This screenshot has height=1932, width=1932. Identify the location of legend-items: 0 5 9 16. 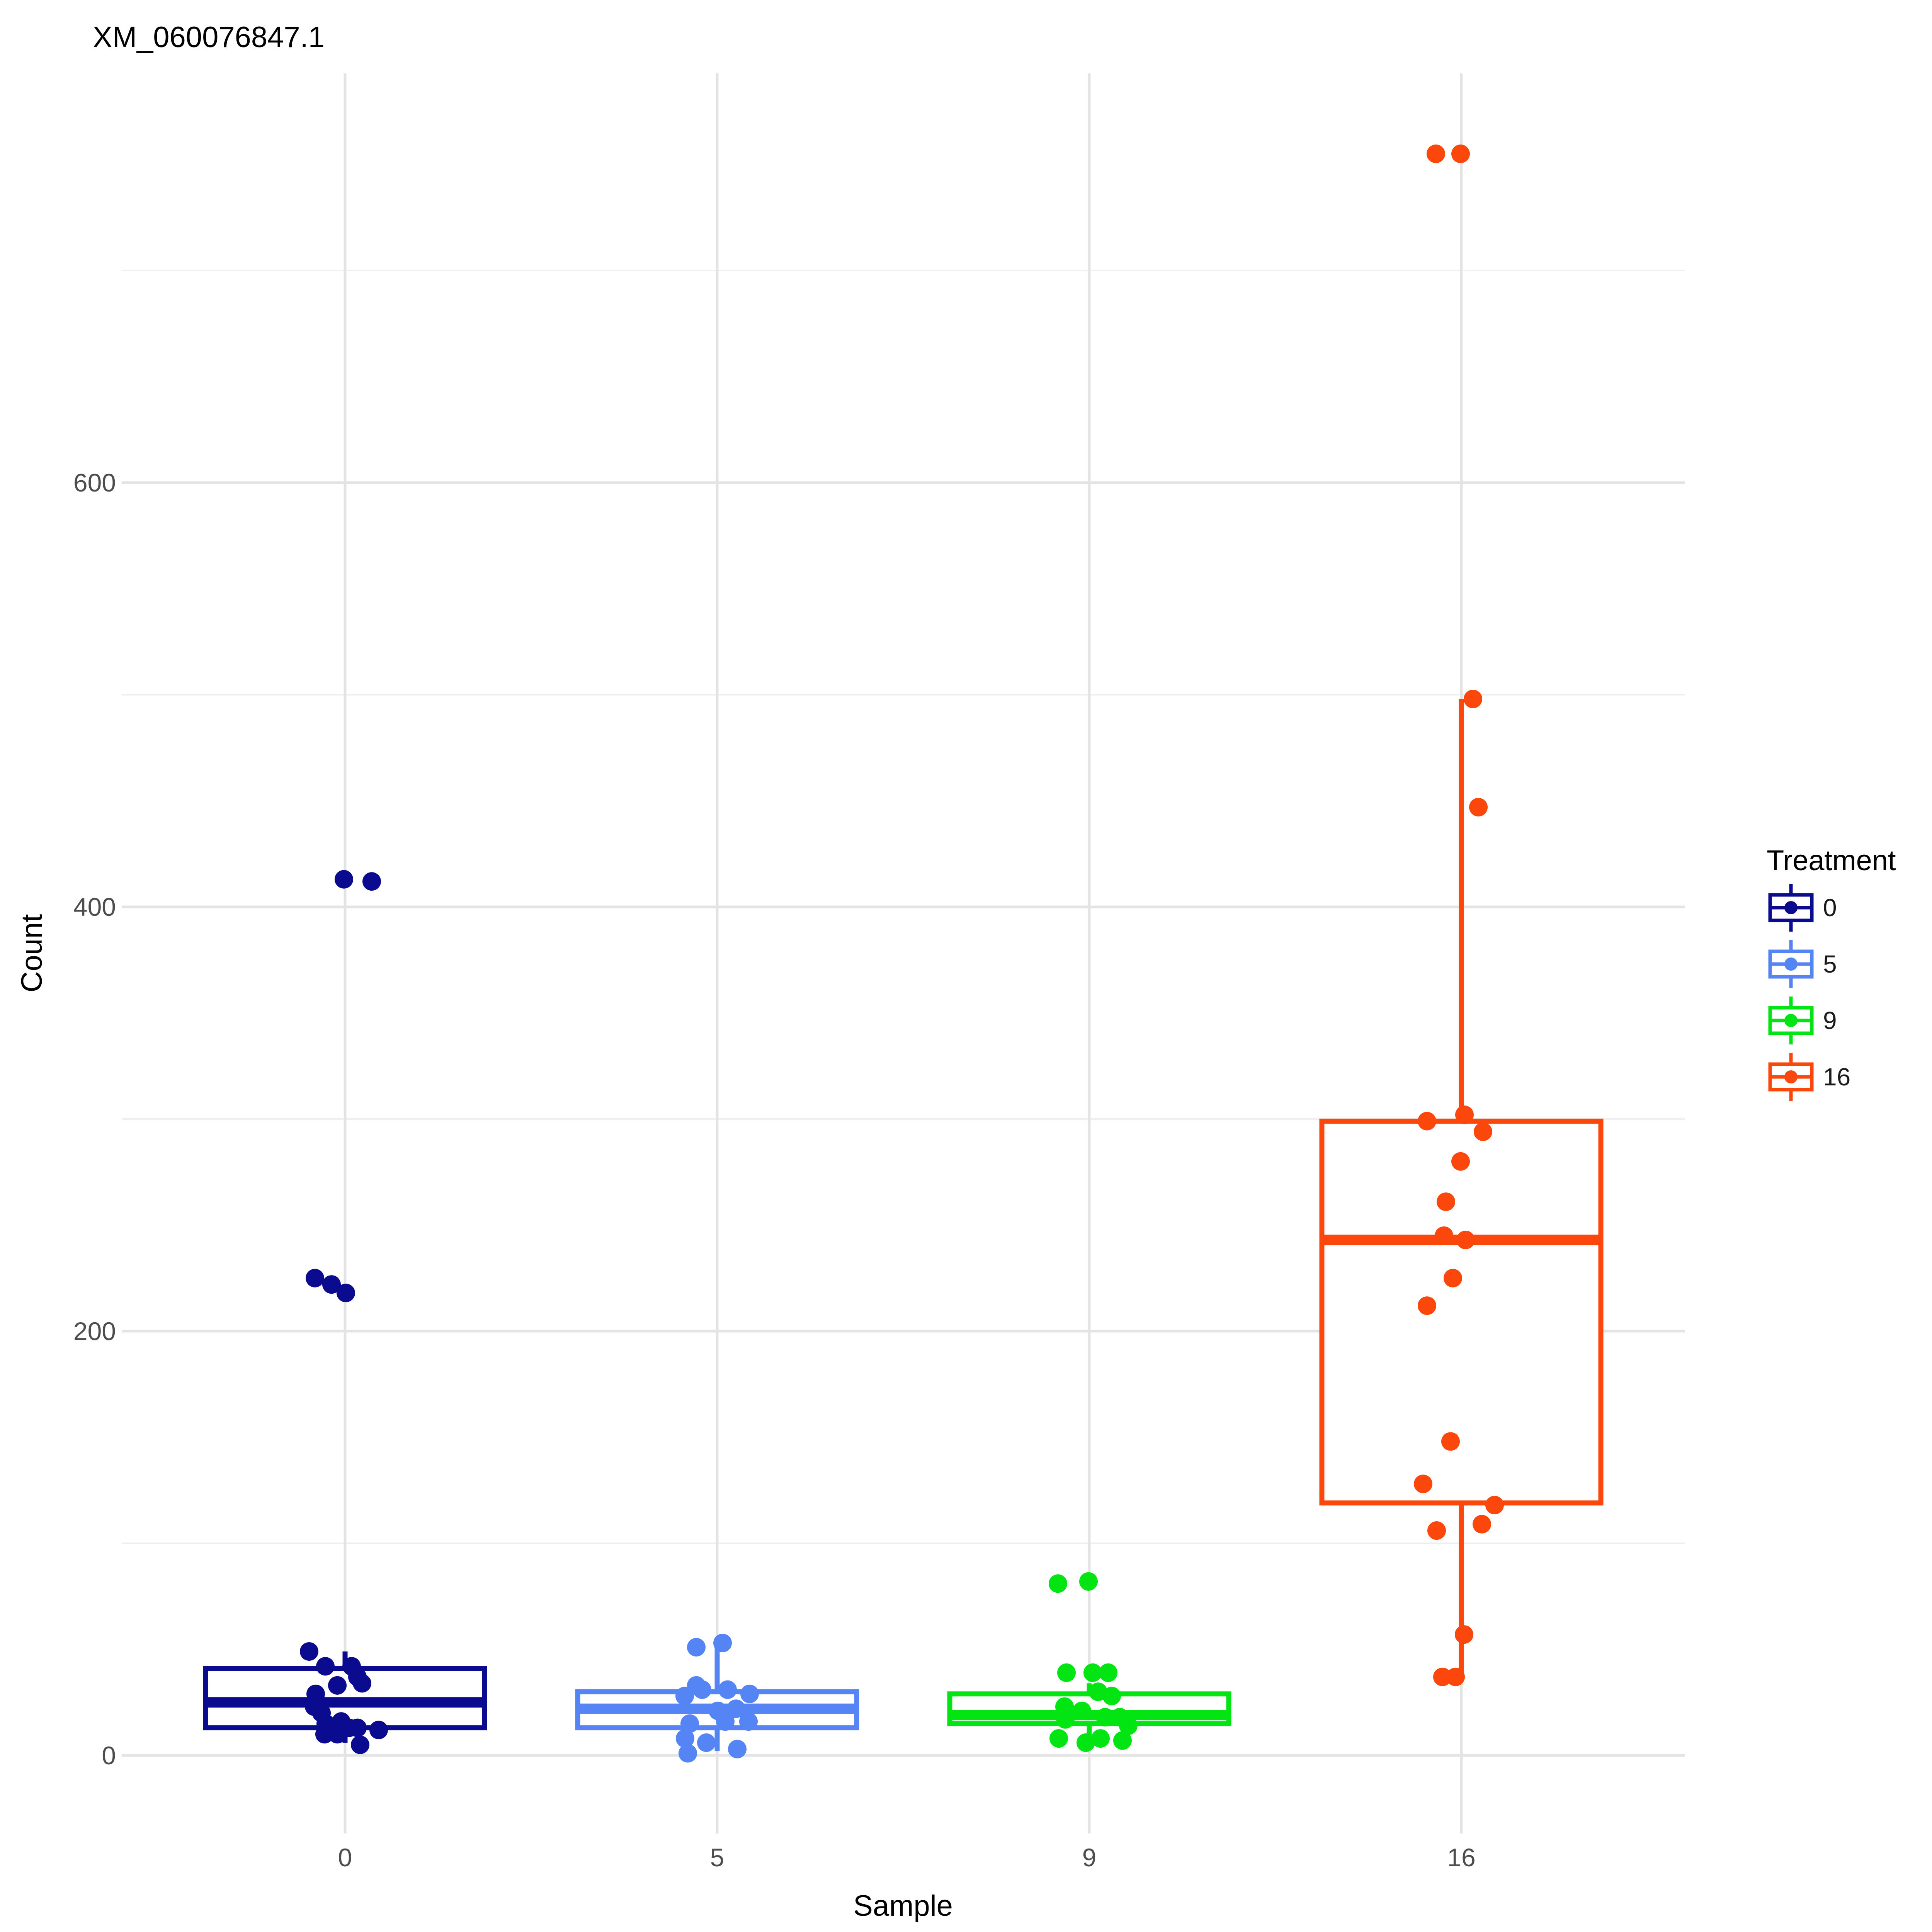
(1809, 992).